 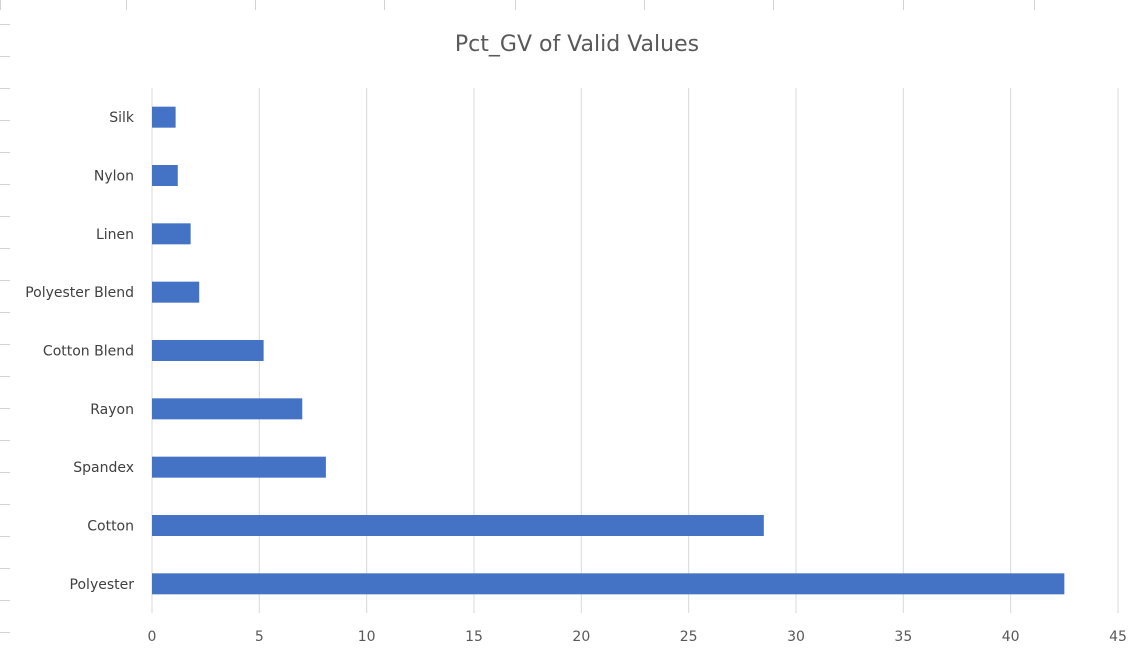 I want to click on bar-silk, so click(x=164, y=117).